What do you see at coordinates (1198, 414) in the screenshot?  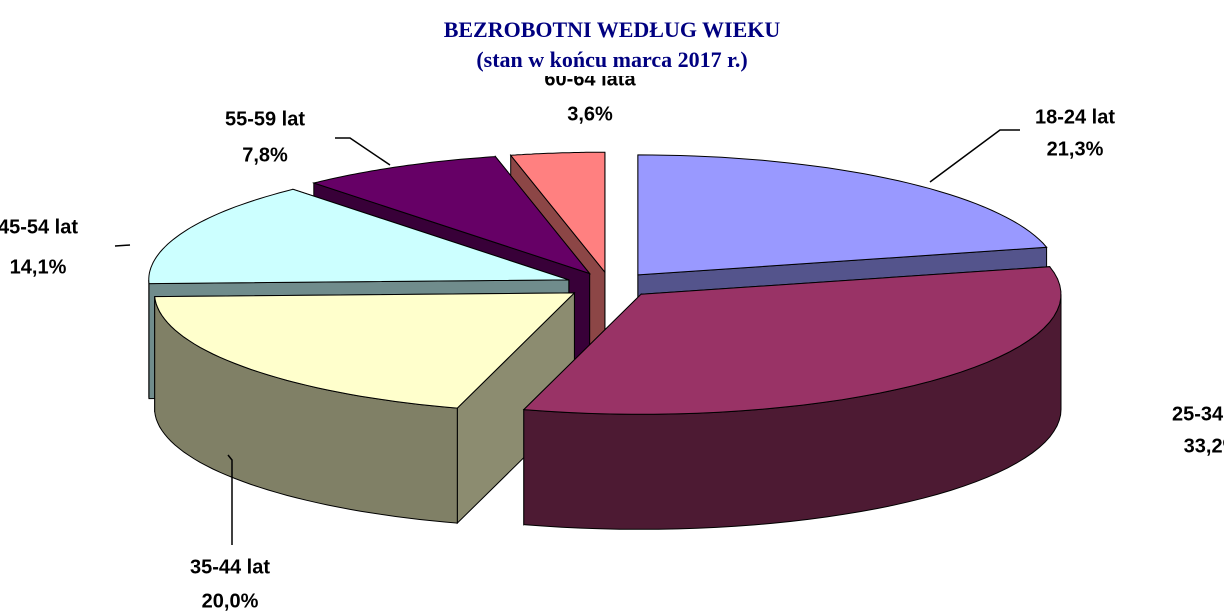 I see `data-label-category: 25-34 lat` at bounding box center [1198, 414].